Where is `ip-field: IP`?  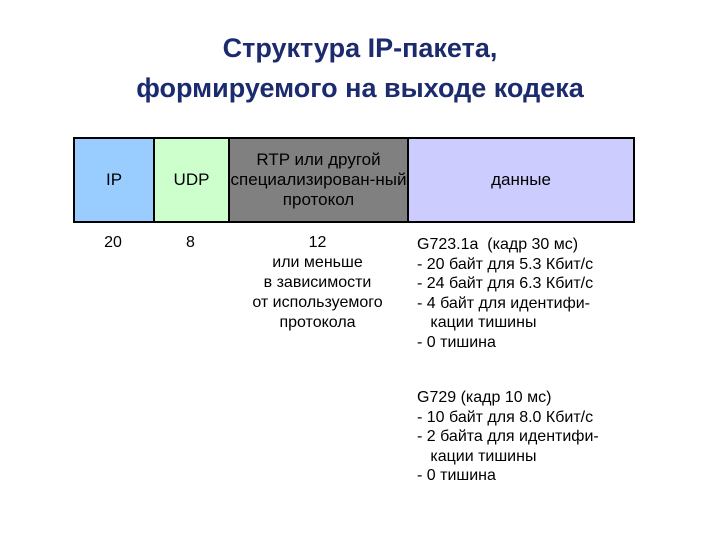
ip-field: IP is located at coordinates (115, 180).